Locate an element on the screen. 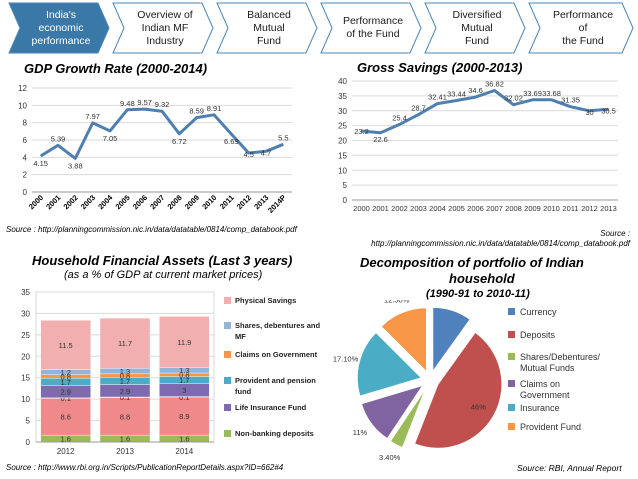  step-label: Overview of Indian MF Industry is located at coordinates (165, 27).